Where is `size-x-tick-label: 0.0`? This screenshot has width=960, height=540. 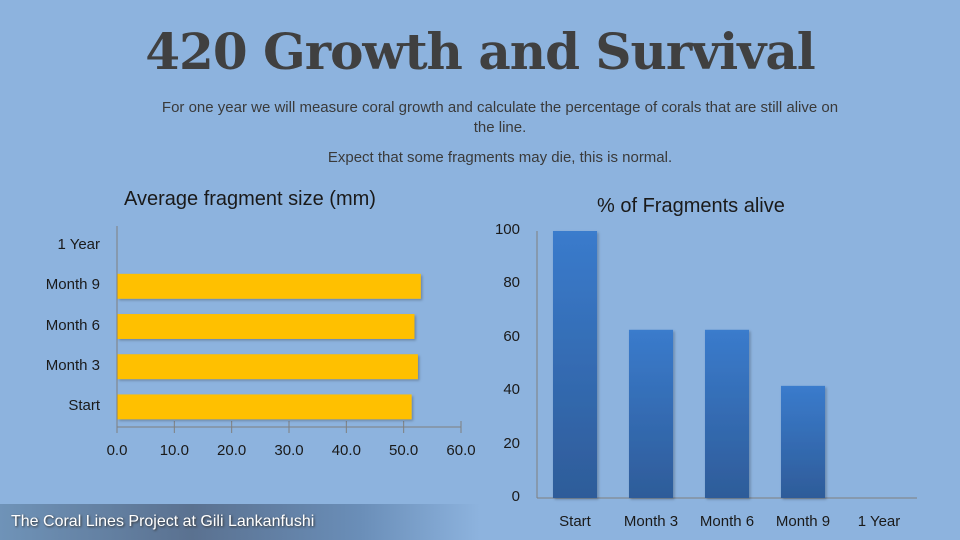 size-x-tick-label: 0.0 is located at coordinates (117, 450).